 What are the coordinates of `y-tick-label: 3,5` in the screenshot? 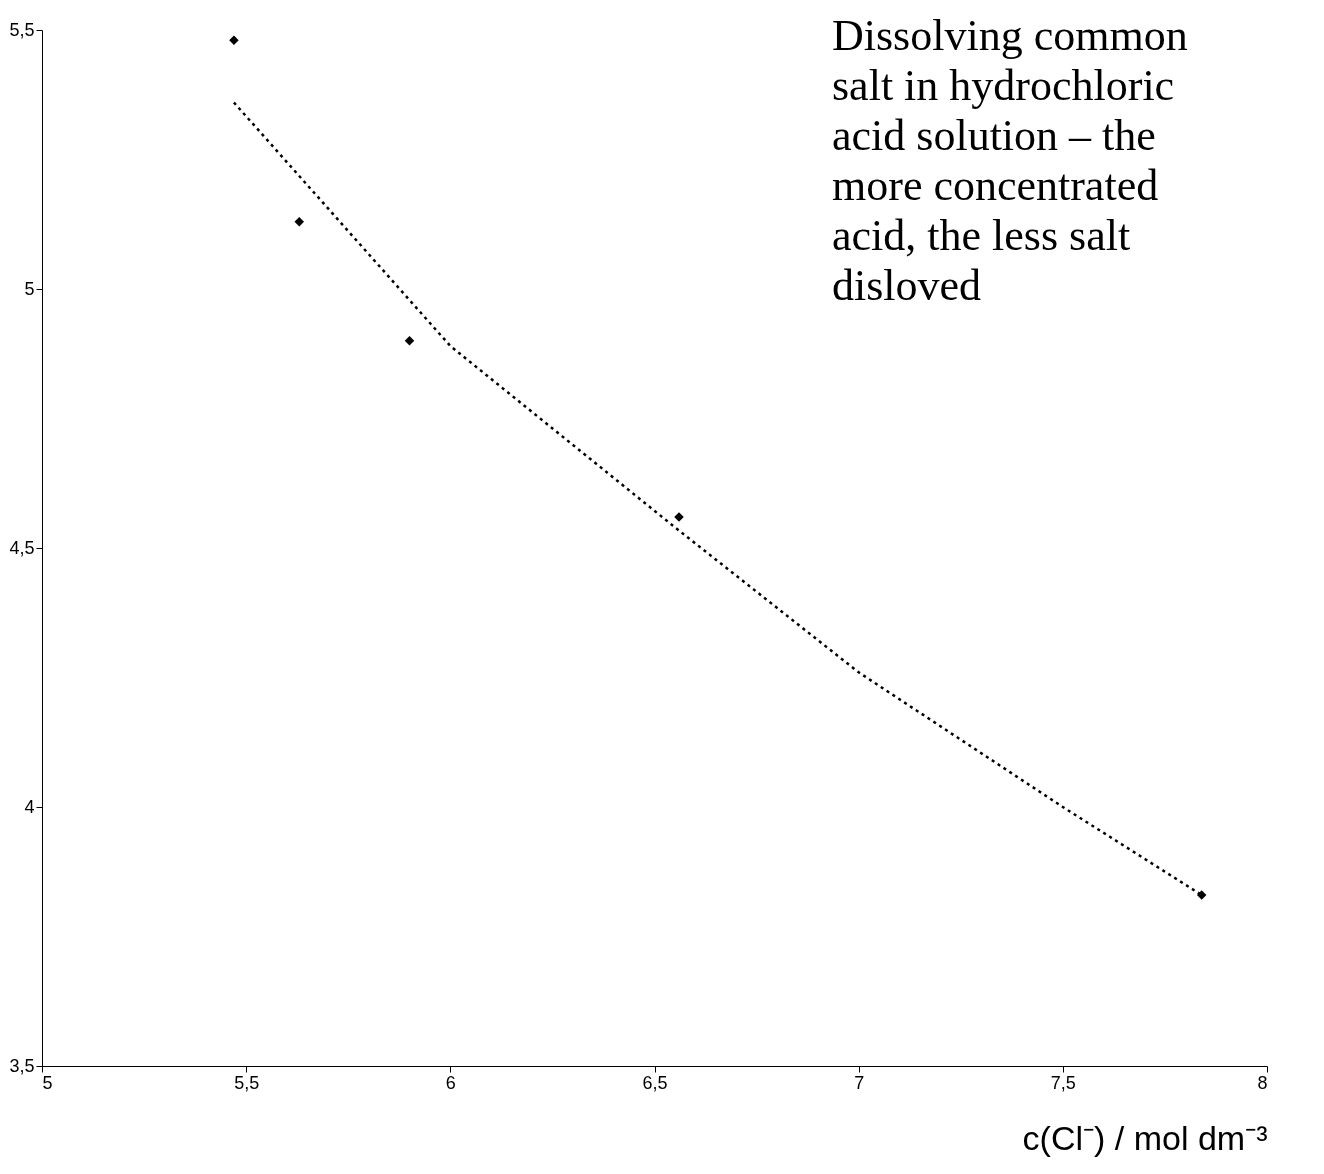 It's located at (22, 1065).